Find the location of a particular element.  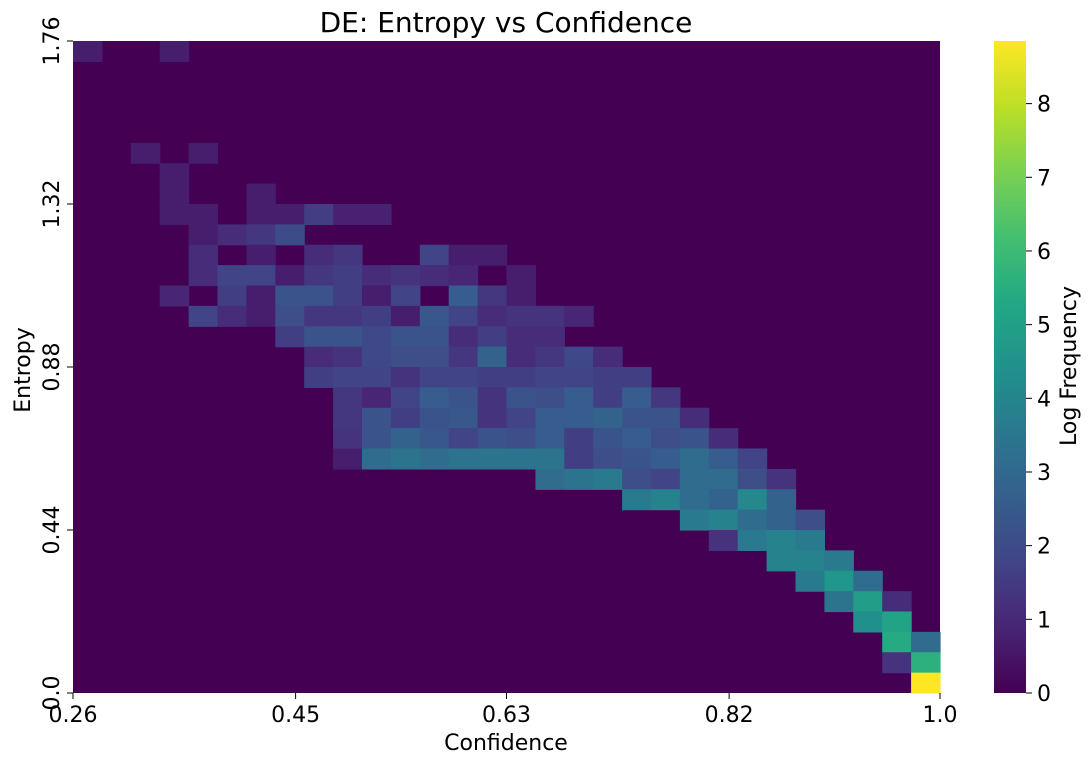

x-tick-label: 1.0 is located at coordinates (940, 715).